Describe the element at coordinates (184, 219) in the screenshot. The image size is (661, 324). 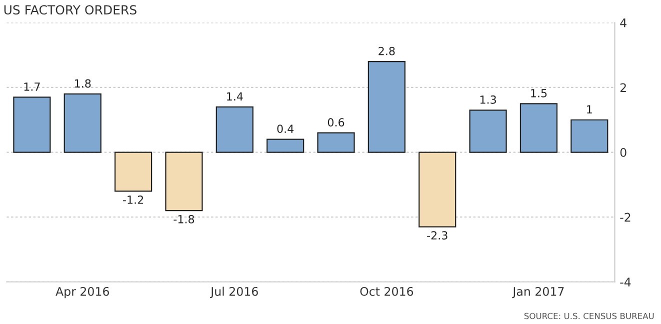
I see `data-label: -1.8` at that location.